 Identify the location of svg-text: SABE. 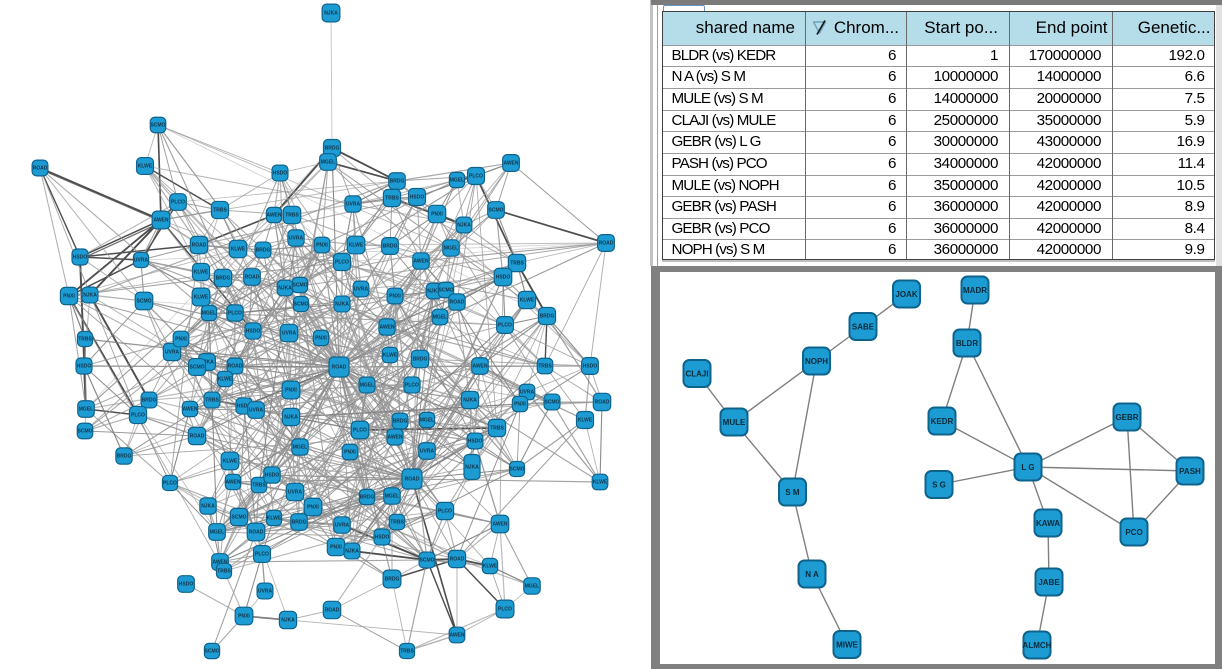
(863, 327).